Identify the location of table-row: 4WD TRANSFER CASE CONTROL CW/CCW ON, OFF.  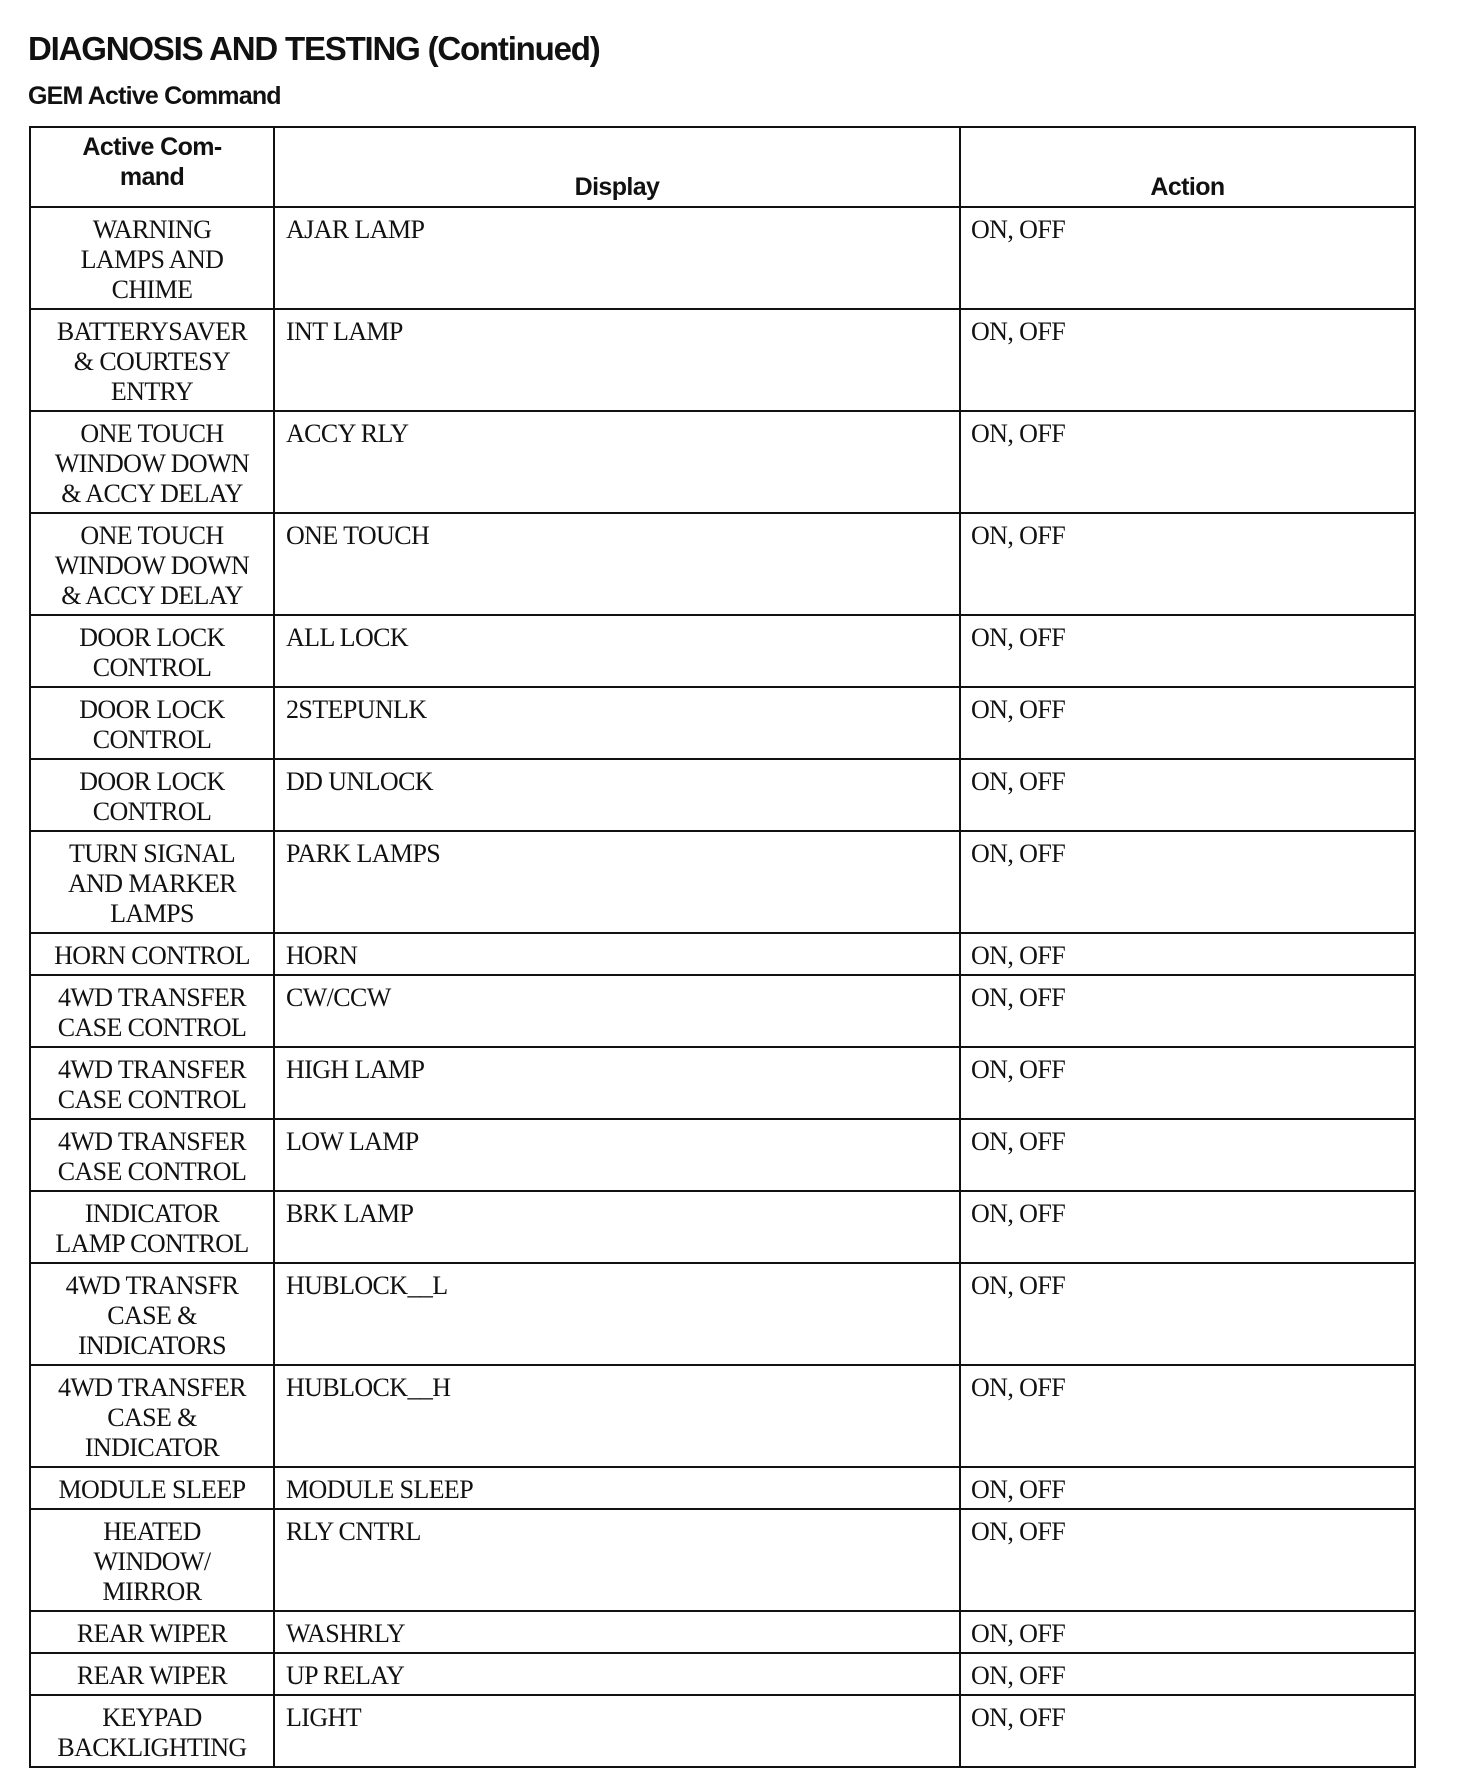
(722, 1011).